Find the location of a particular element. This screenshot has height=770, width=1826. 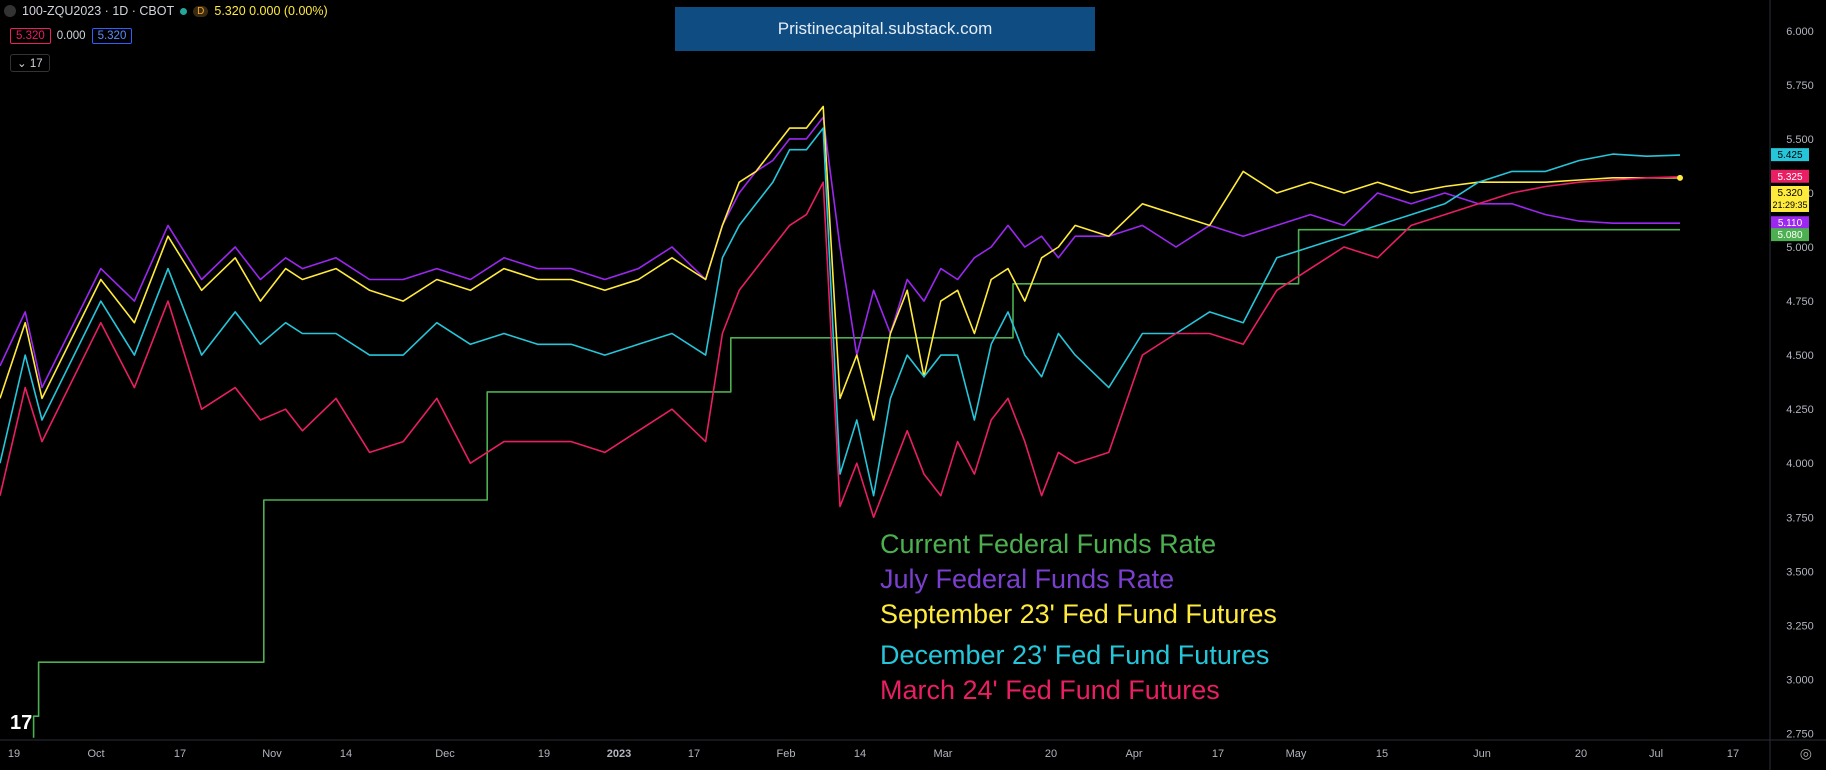

ohlc-values: 5.320 0.000 (0.00%) is located at coordinates (271, 11).